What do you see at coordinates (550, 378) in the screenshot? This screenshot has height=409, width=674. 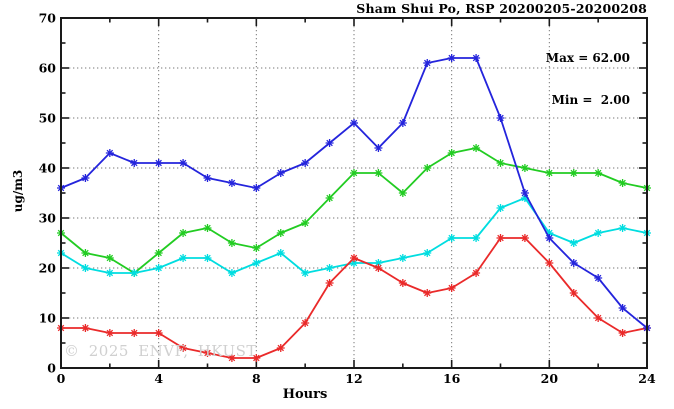 I see `x-tick-label: 20` at bounding box center [550, 378].